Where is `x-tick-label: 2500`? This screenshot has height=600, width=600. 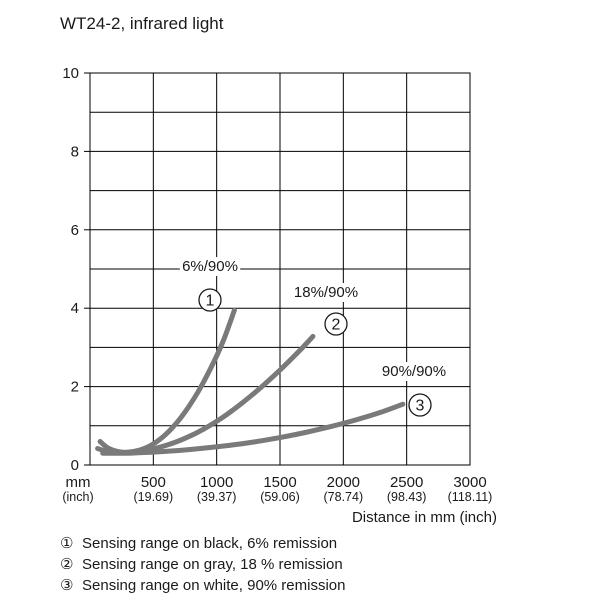
x-tick-label: 2500 is located at coordinates (406, 482).